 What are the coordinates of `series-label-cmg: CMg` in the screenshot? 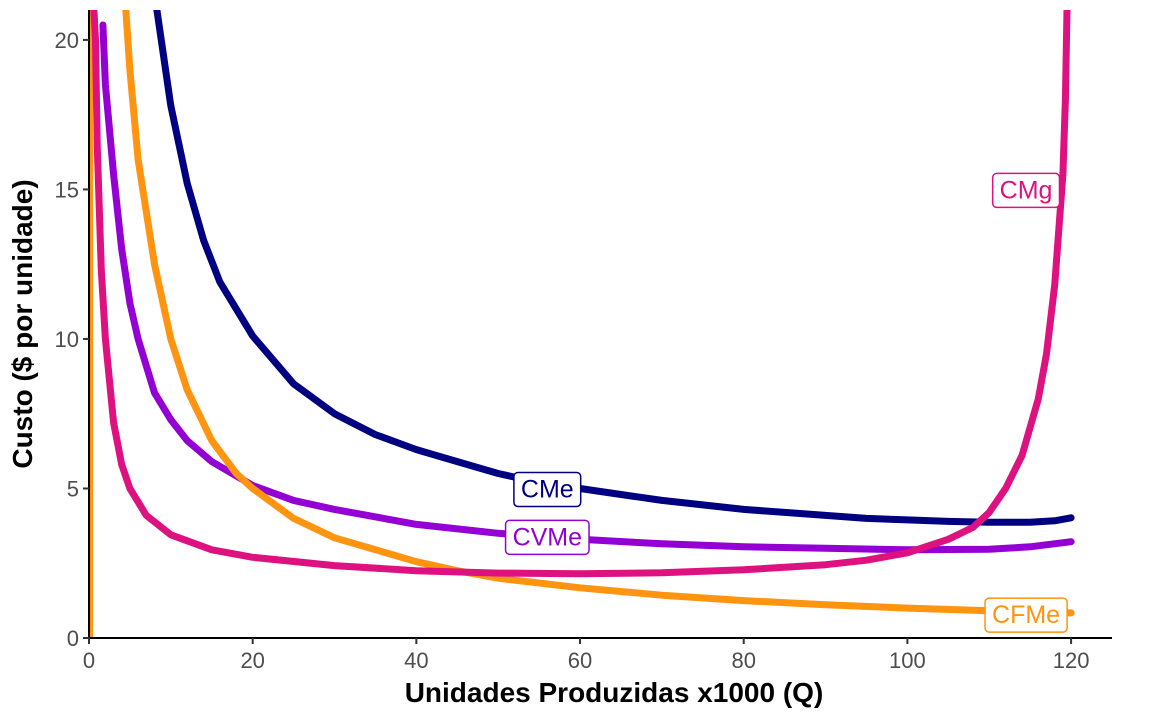 It's located at (1026, 190).